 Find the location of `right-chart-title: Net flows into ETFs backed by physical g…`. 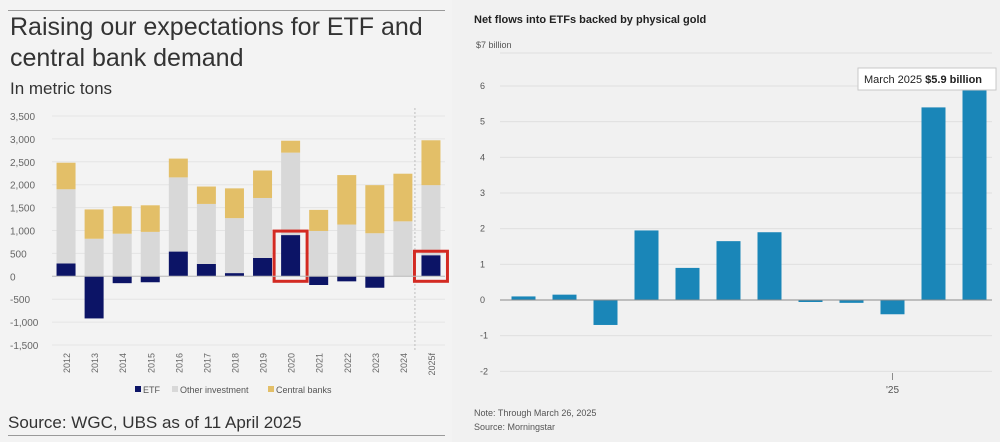

right-chart-title: Net flows into ETFs backed by physical g… is located at coordinates (590, 20).